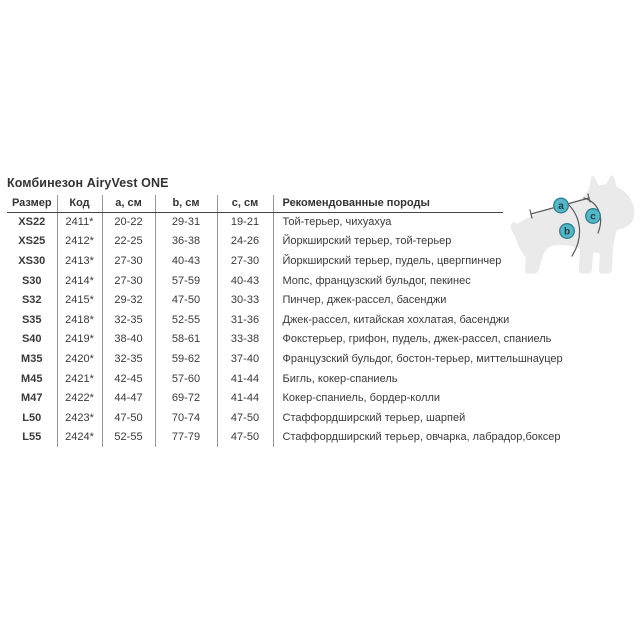 This screenshot has height=630, width=640. I want to click on column-header-code: Код, so click(80, 204).